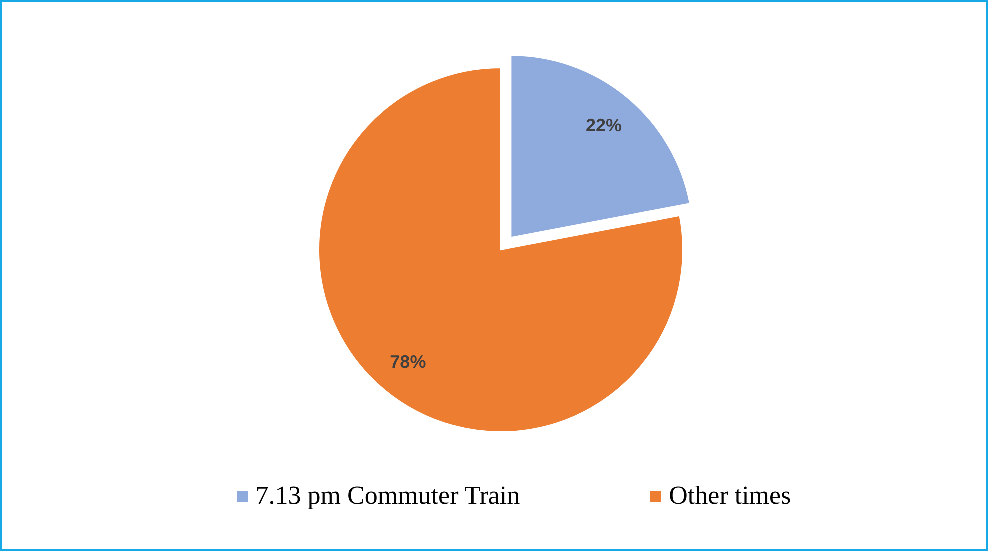 The height and width of the screenshot is (551, 988). What do you see at coordinates (730, 496) in the screenshot?
I see `legend-label: Other times` at bounding box center [730, 496].